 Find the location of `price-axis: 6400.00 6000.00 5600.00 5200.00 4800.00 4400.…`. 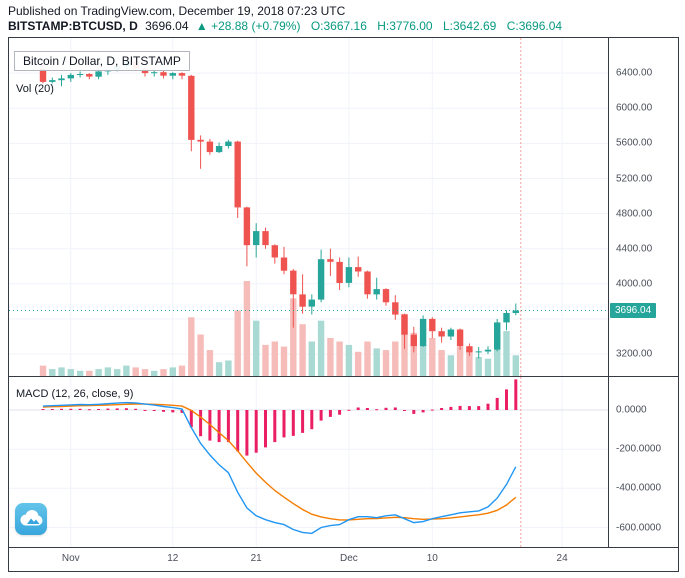

price-axis: 6400.00 6000.00 5600.00 5200.00 4800.00 4400.… is located at coordinates (643, 207).